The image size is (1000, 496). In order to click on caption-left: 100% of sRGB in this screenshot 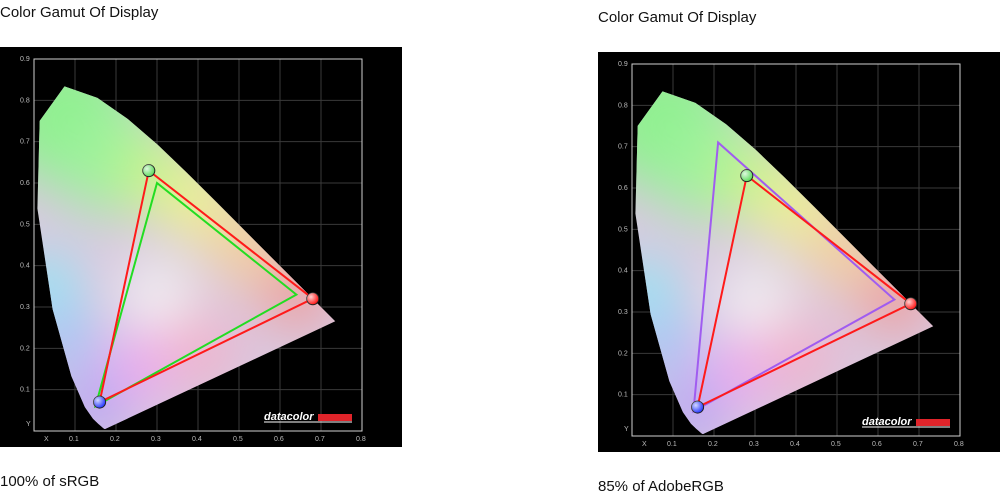, I will do `click(50, 481)`.